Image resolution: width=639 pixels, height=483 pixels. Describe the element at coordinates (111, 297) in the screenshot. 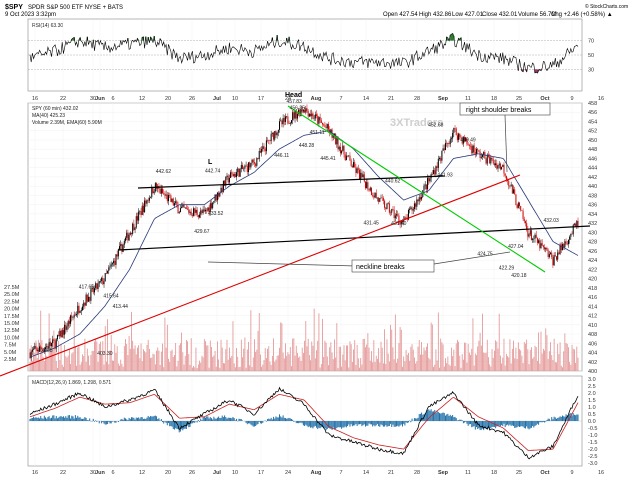

I see `price-label: 415.64` at that location.